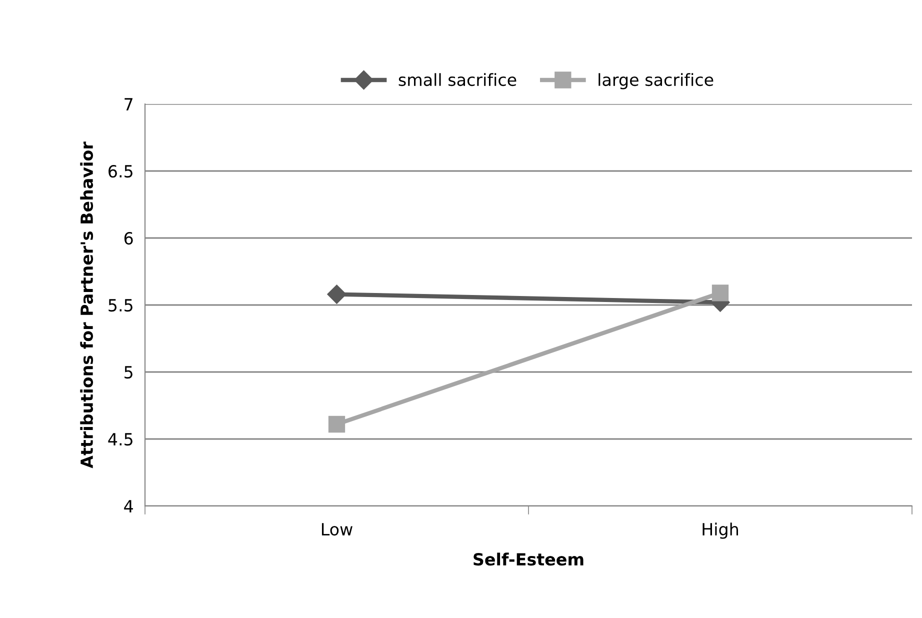 The image size is (922, 618). Describe the element at coordinates (128, 372) in the screenshot. I see `y-tick-label: 5` at that location.